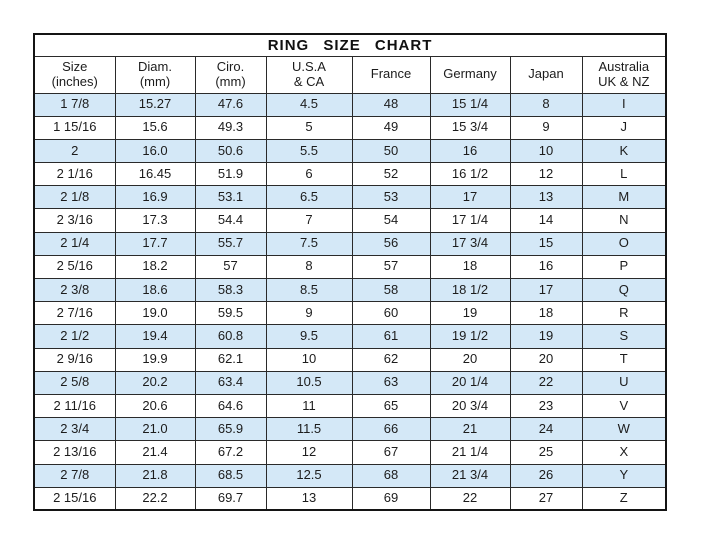 The height and width of the screenshot is (549, 708). I want to click on table-cell: 16.45, so click(155, 174).